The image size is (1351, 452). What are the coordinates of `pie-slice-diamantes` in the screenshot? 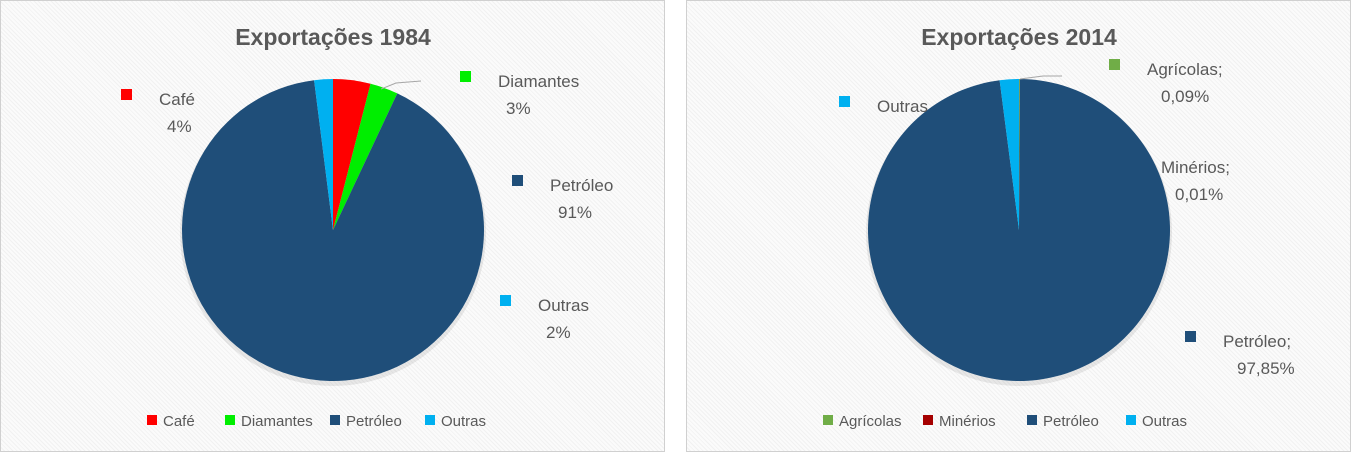 It's located at (365, 156).